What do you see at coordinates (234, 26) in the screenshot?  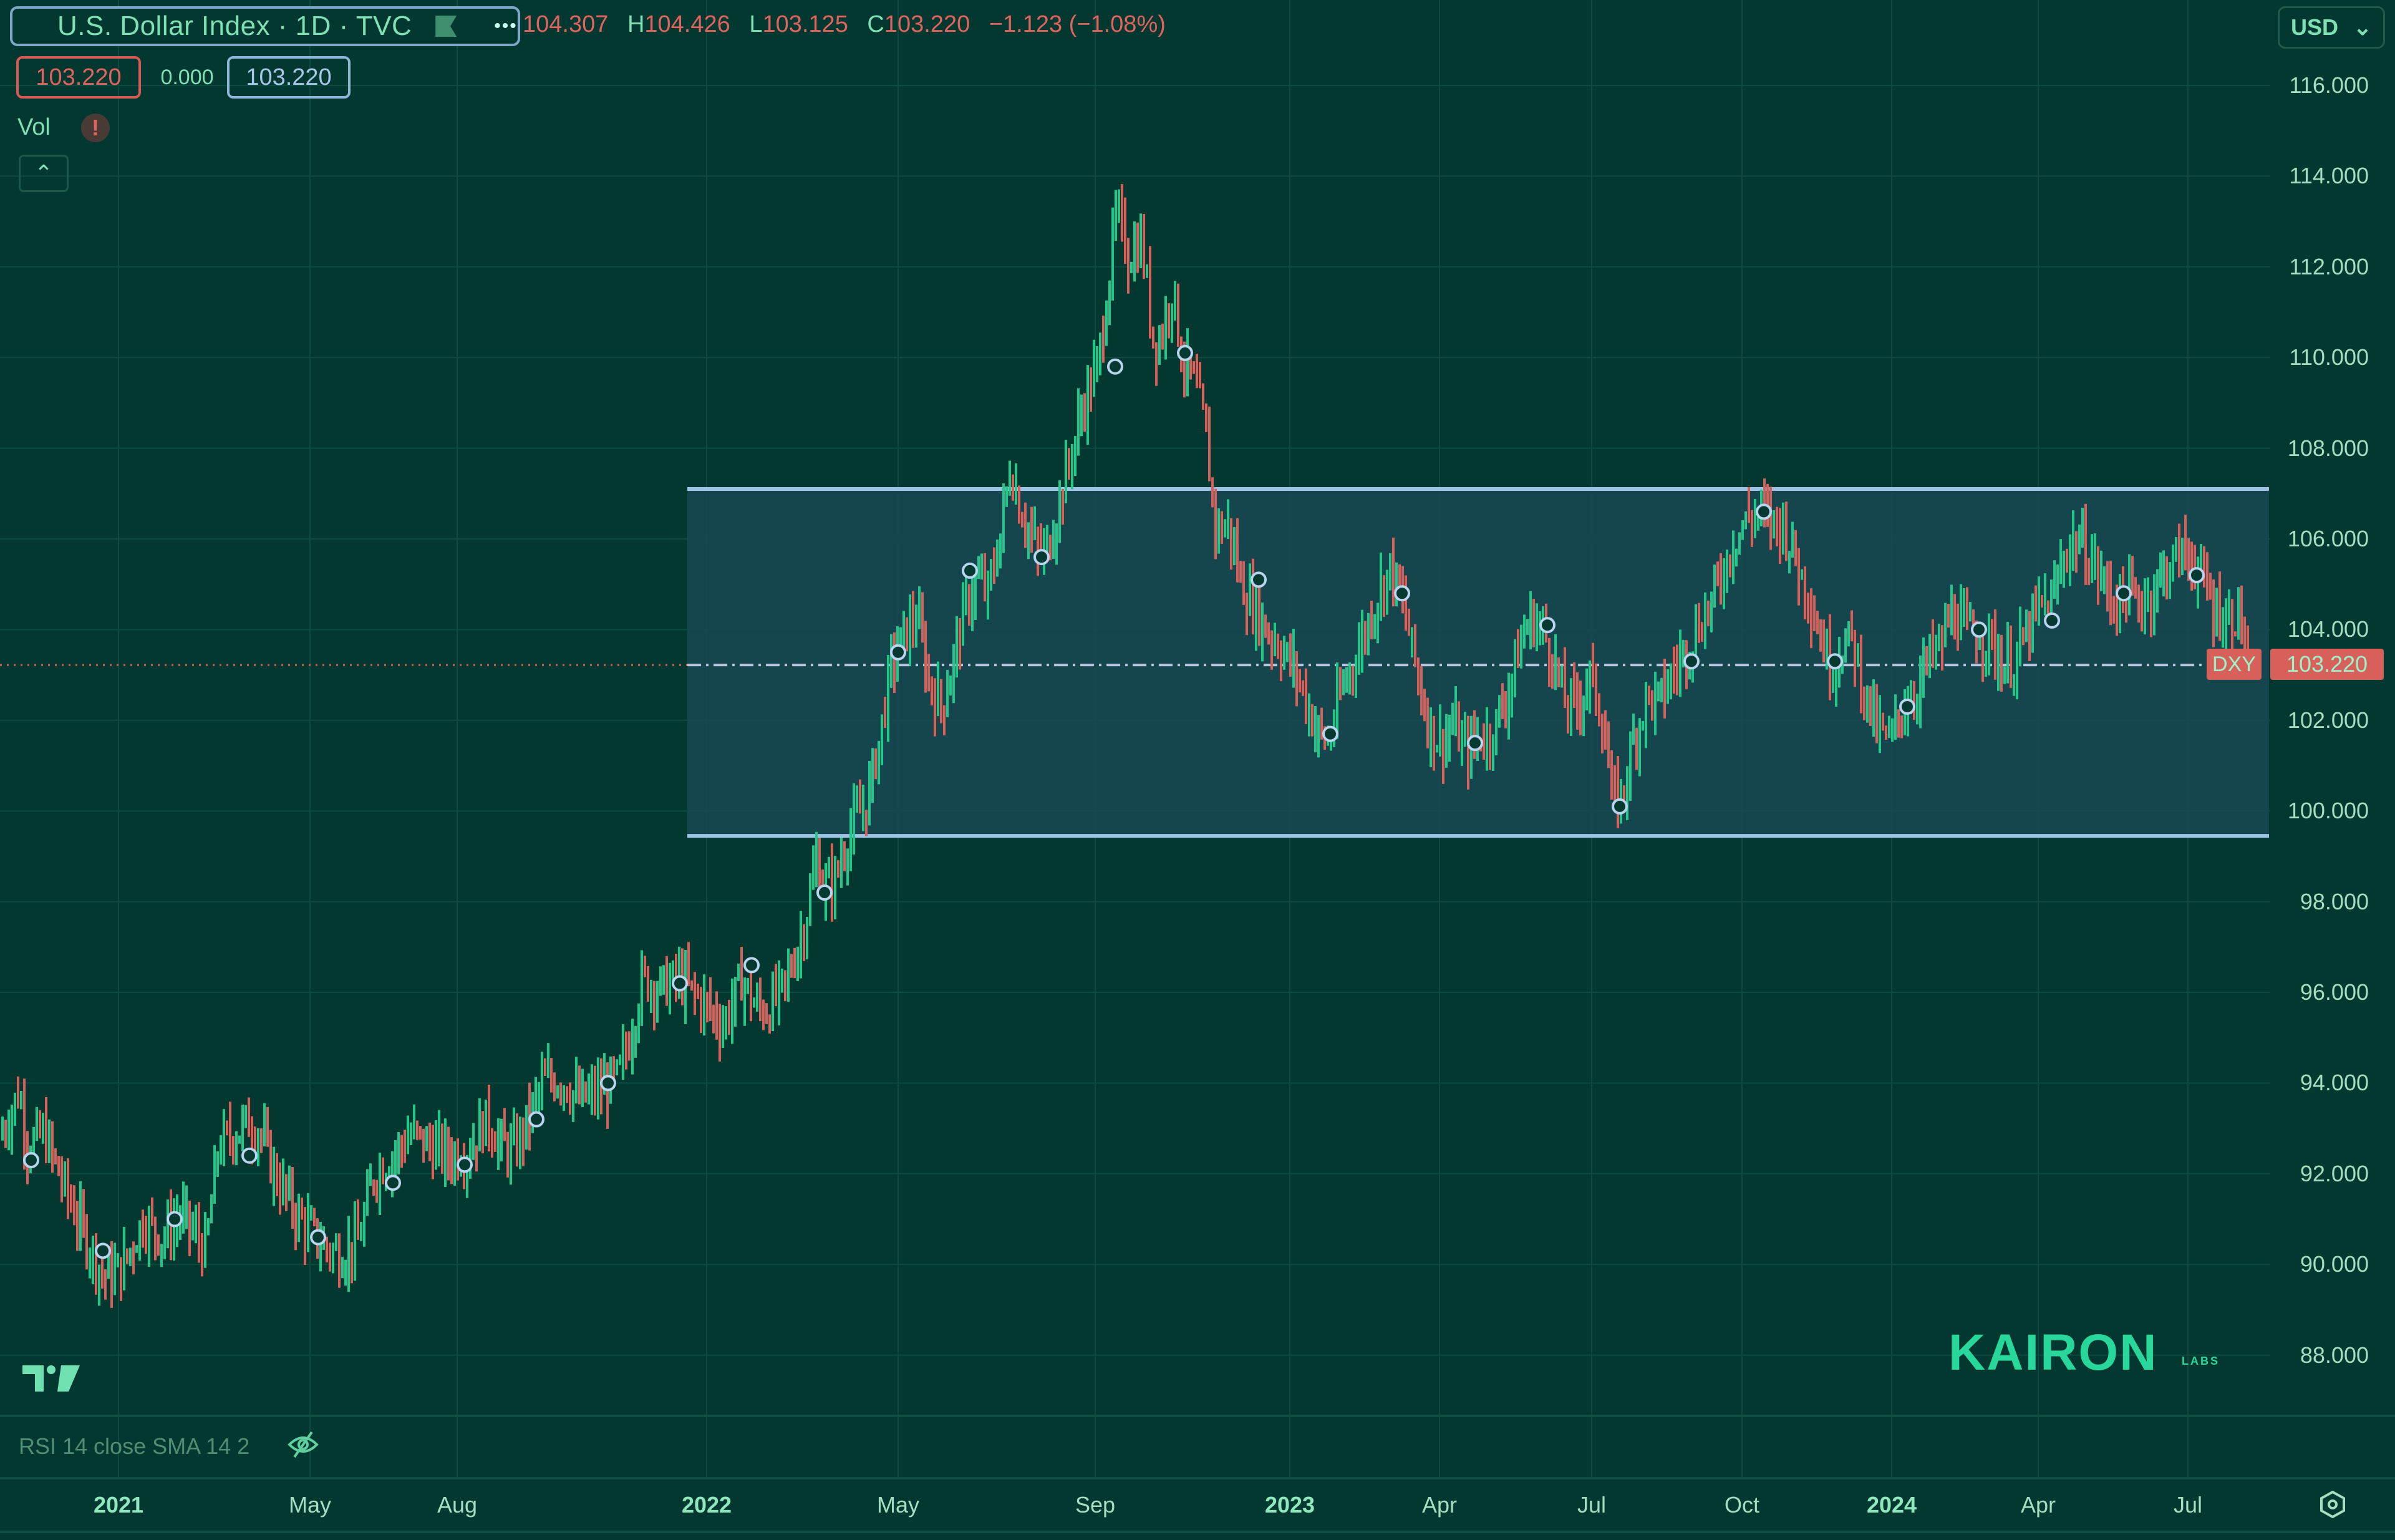 I see `symbol-title: U.S. Dollar Index · 1D · TVC` at bounding box center [234, 26].